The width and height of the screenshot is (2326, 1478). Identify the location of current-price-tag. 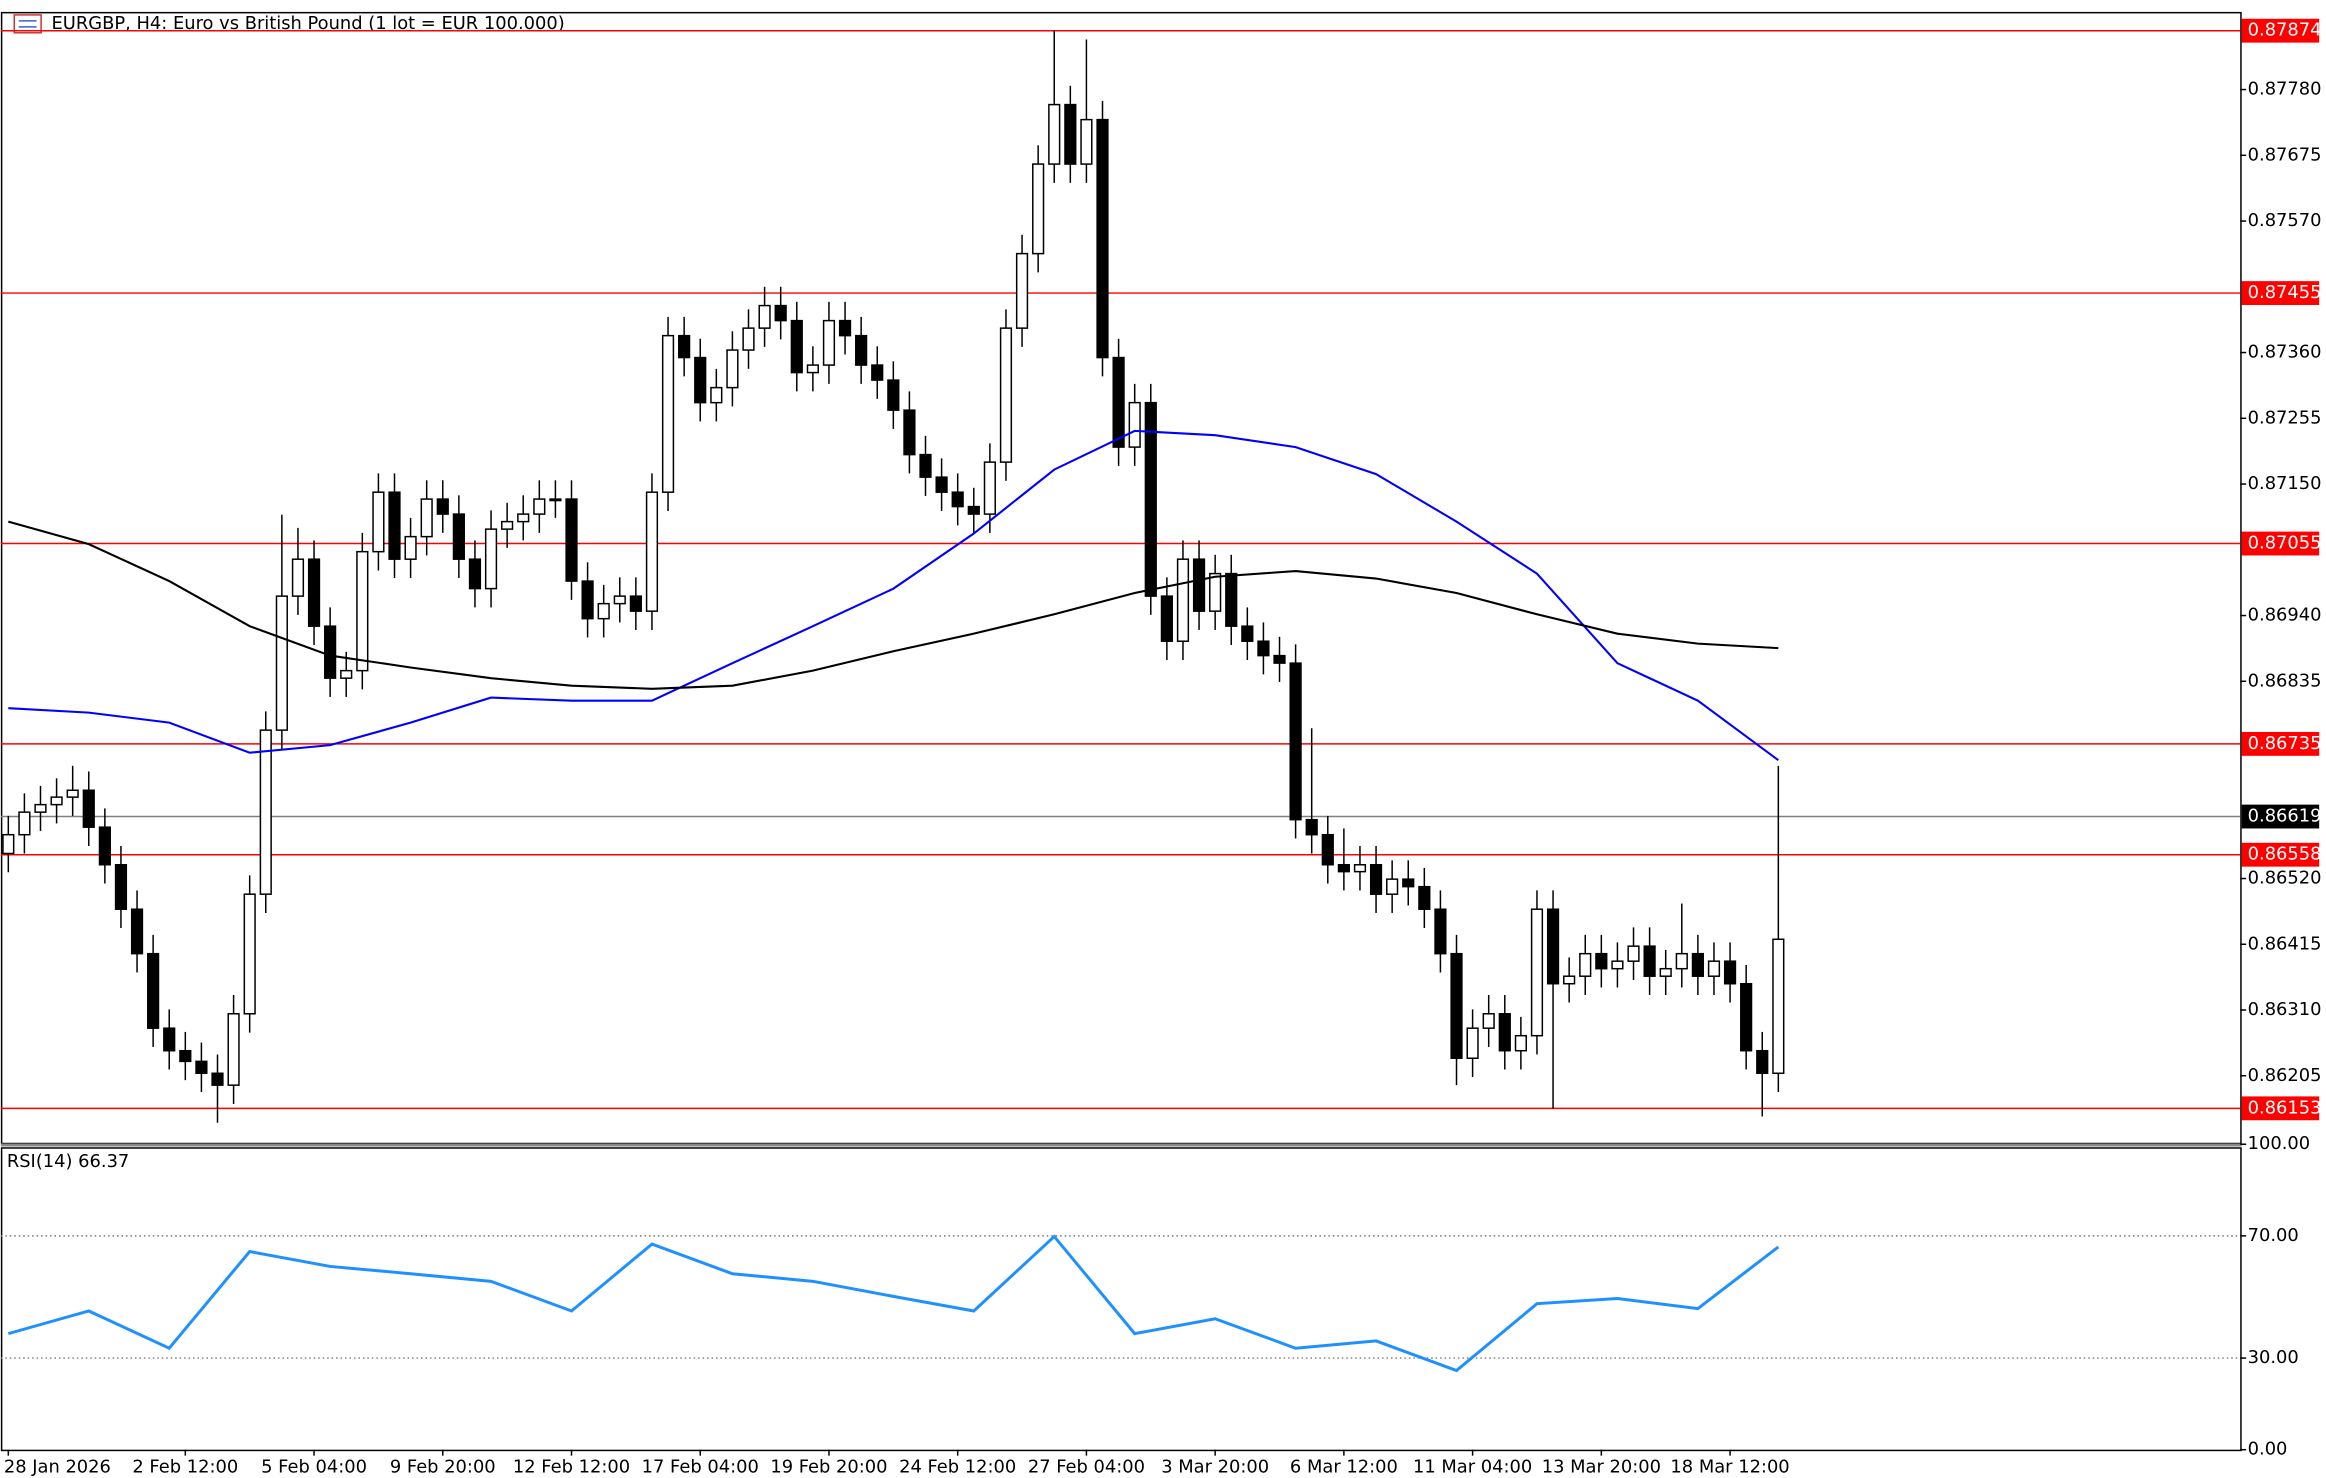
(2280, 816).